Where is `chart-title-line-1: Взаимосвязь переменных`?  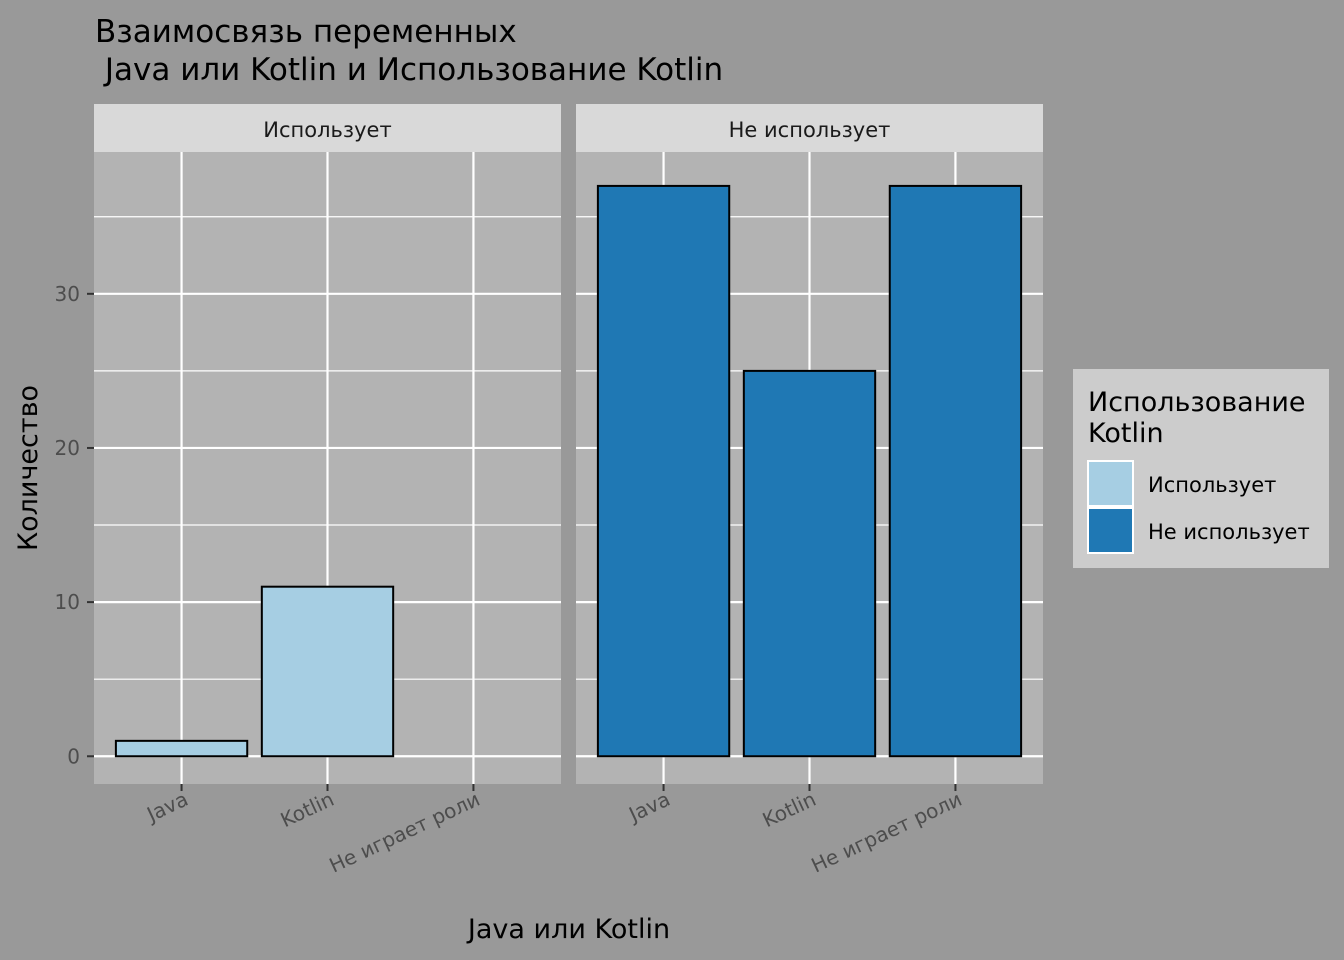
chart-title-line-1: Взаимосвязь переменных is located at coordinates (306, 32).